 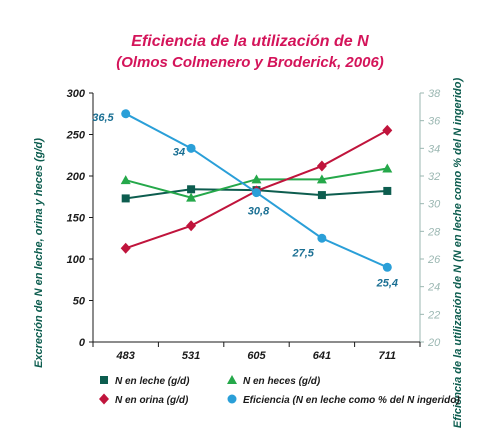 I want to click on legend-item: N en heces (g/d), so click(x=274, y=381).